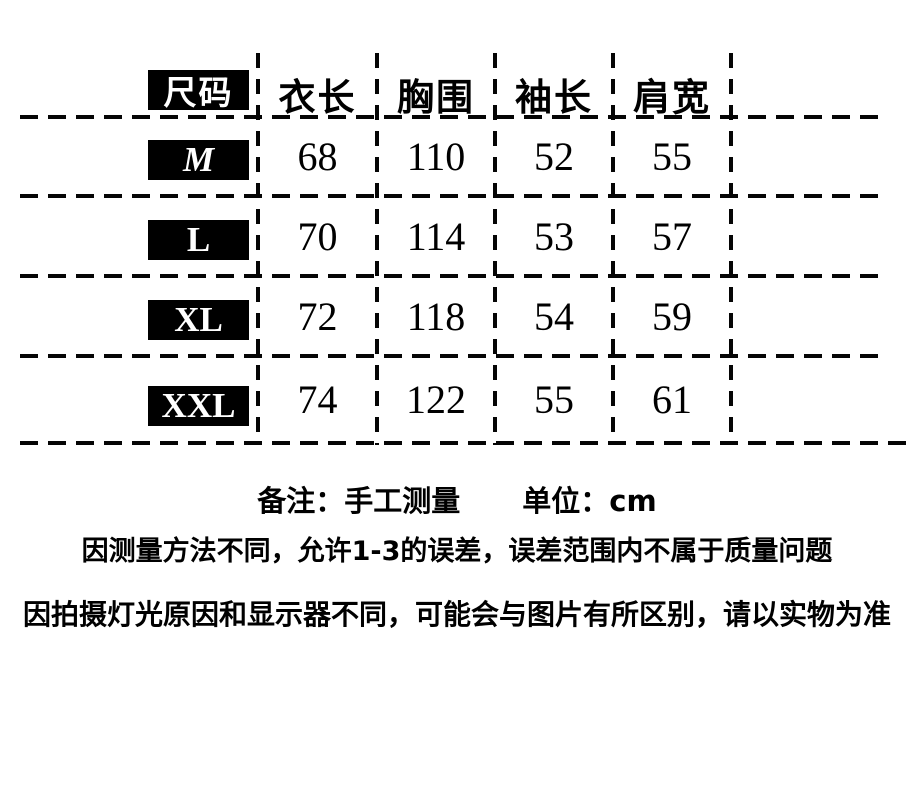  I want to click on size-label: L, so click(198, 239).